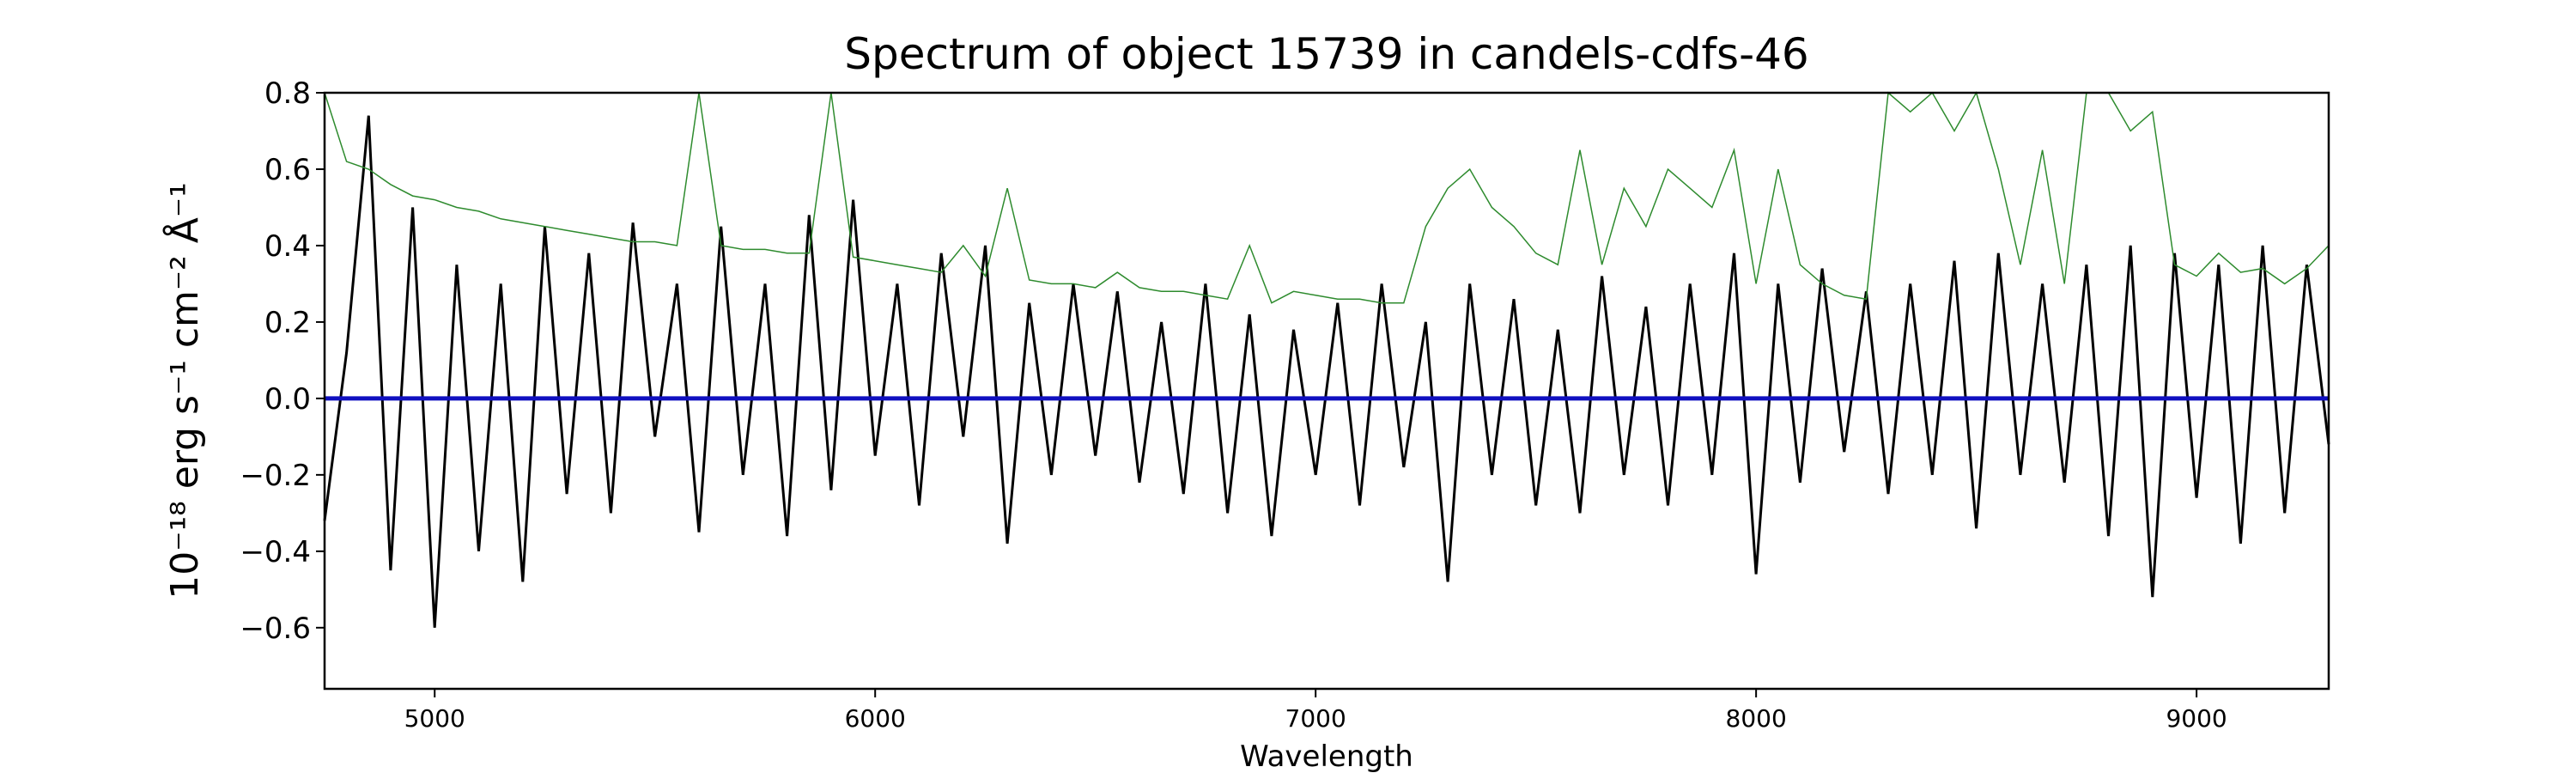 This screenshot has width=2576, height=773. I want to click on y-tick-label: 0.0, so click(287, 399).